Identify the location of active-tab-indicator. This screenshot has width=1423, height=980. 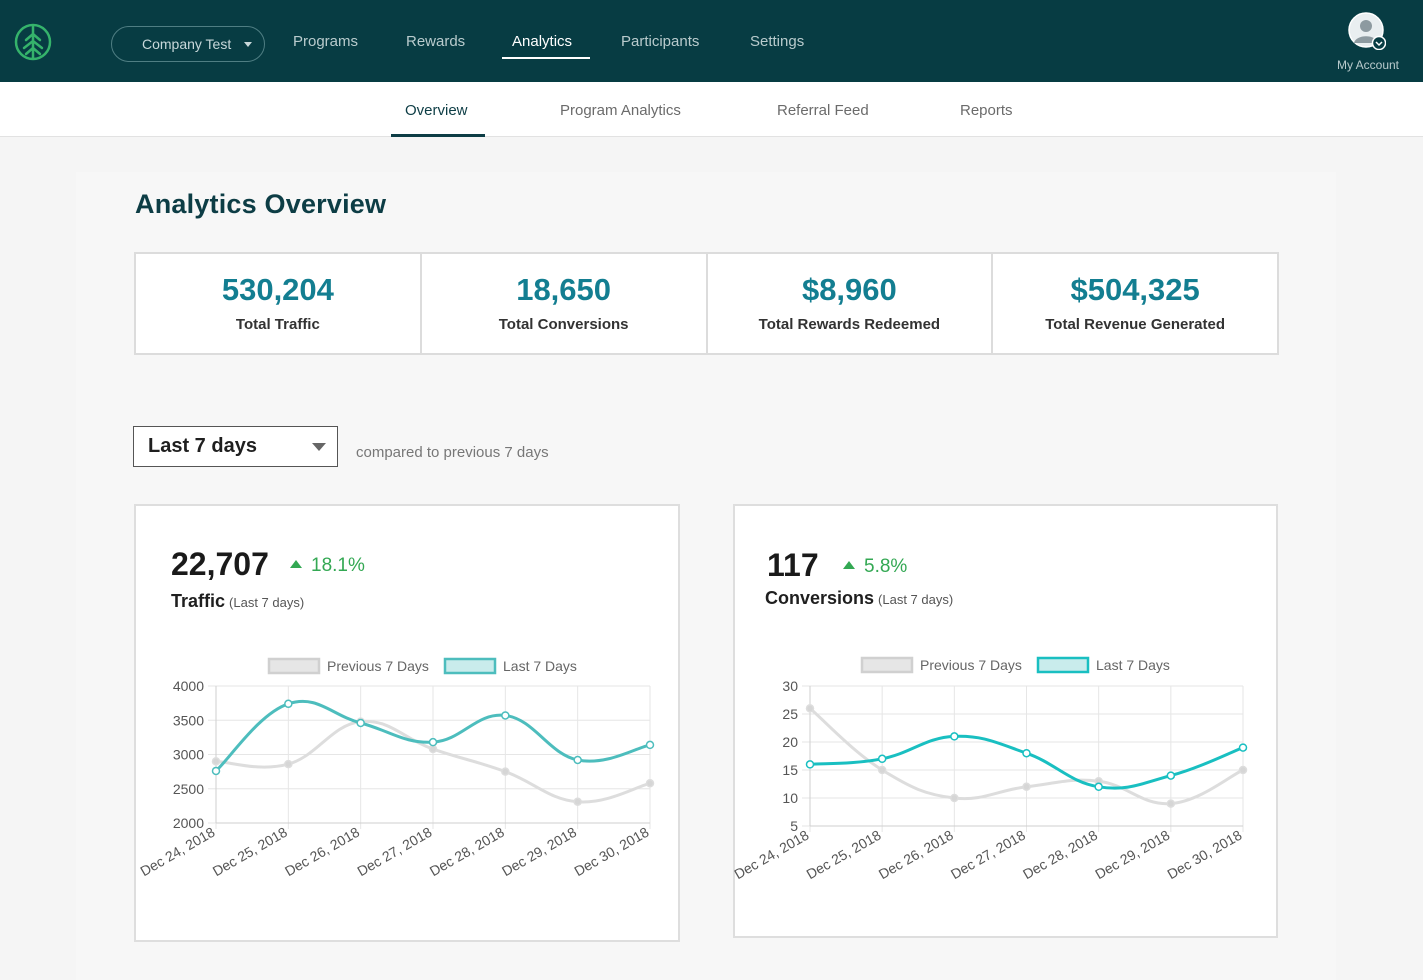
(438, 135).